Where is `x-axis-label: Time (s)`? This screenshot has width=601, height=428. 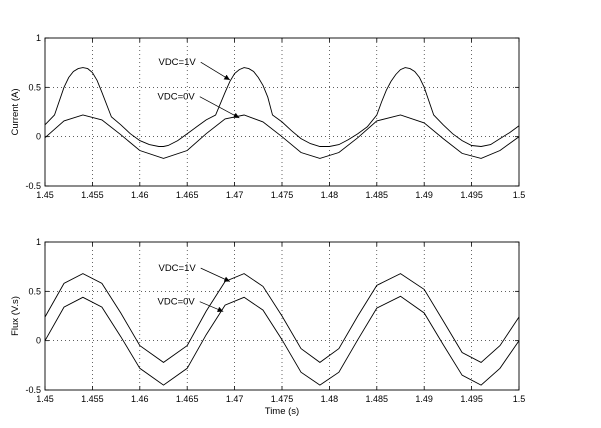 x-axis-label: Time (s) is located at coordinates (282, 411).